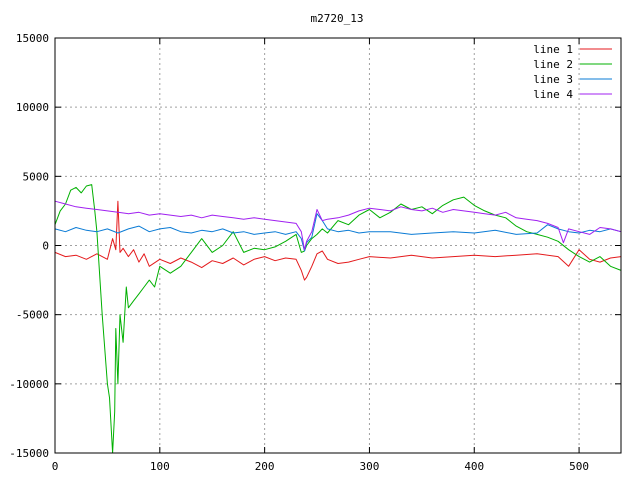 The height and width of the screenshot is (480, 640). What do you see at coordinates (29, 384) in the screenshot?
I see `y-tick-label: -10000` at bounding box center [29, 384].